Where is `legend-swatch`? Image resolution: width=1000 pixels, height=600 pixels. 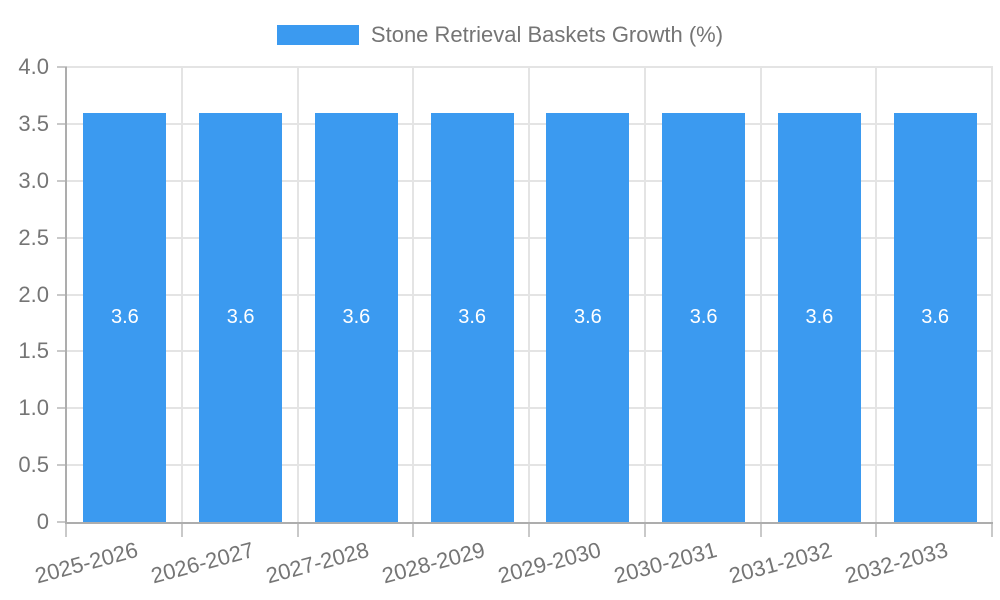
legend-swatch is located at coordinates (317, 35).